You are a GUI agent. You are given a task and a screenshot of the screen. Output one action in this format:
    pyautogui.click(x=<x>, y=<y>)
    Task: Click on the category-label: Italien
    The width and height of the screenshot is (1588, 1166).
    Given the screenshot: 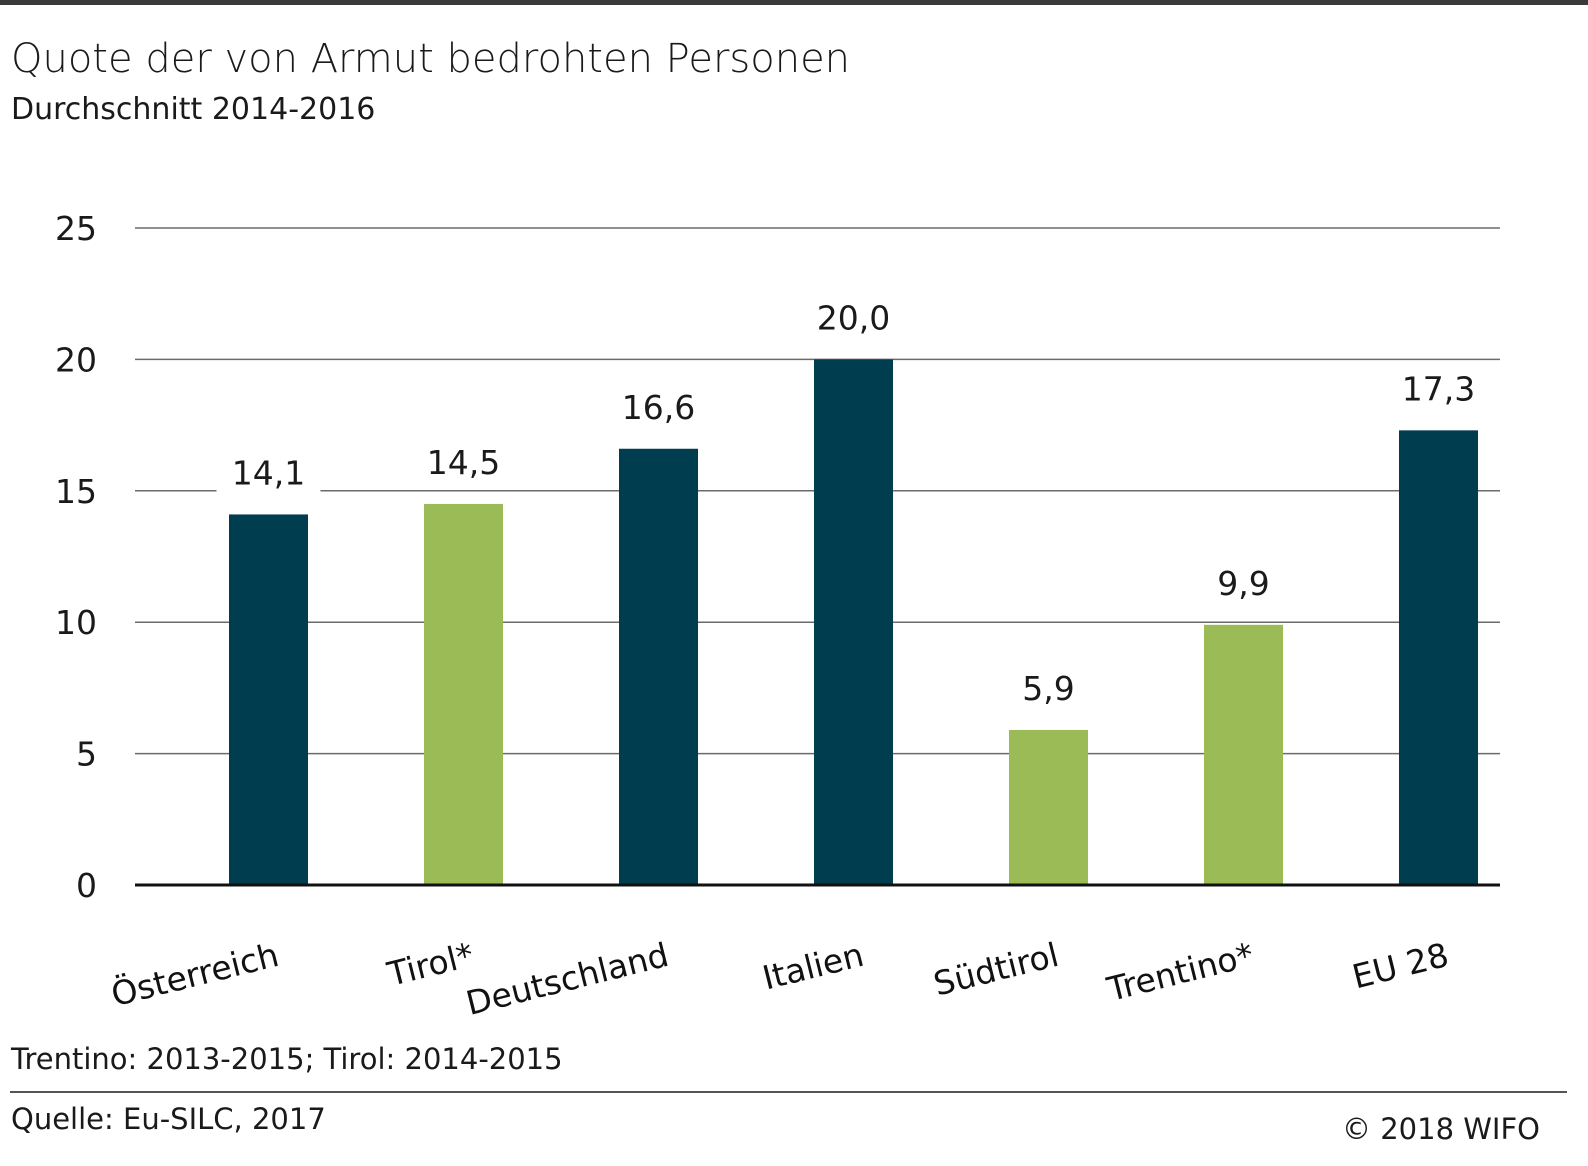 What is the action you would take?
    pyautogui.click(x=813, y=966)
    